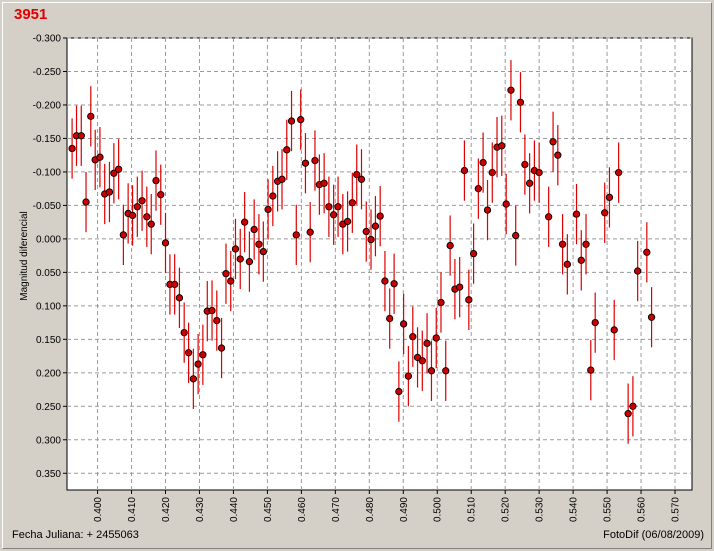  I want to click on y-tick-label: -0.250, so click(47, 72).